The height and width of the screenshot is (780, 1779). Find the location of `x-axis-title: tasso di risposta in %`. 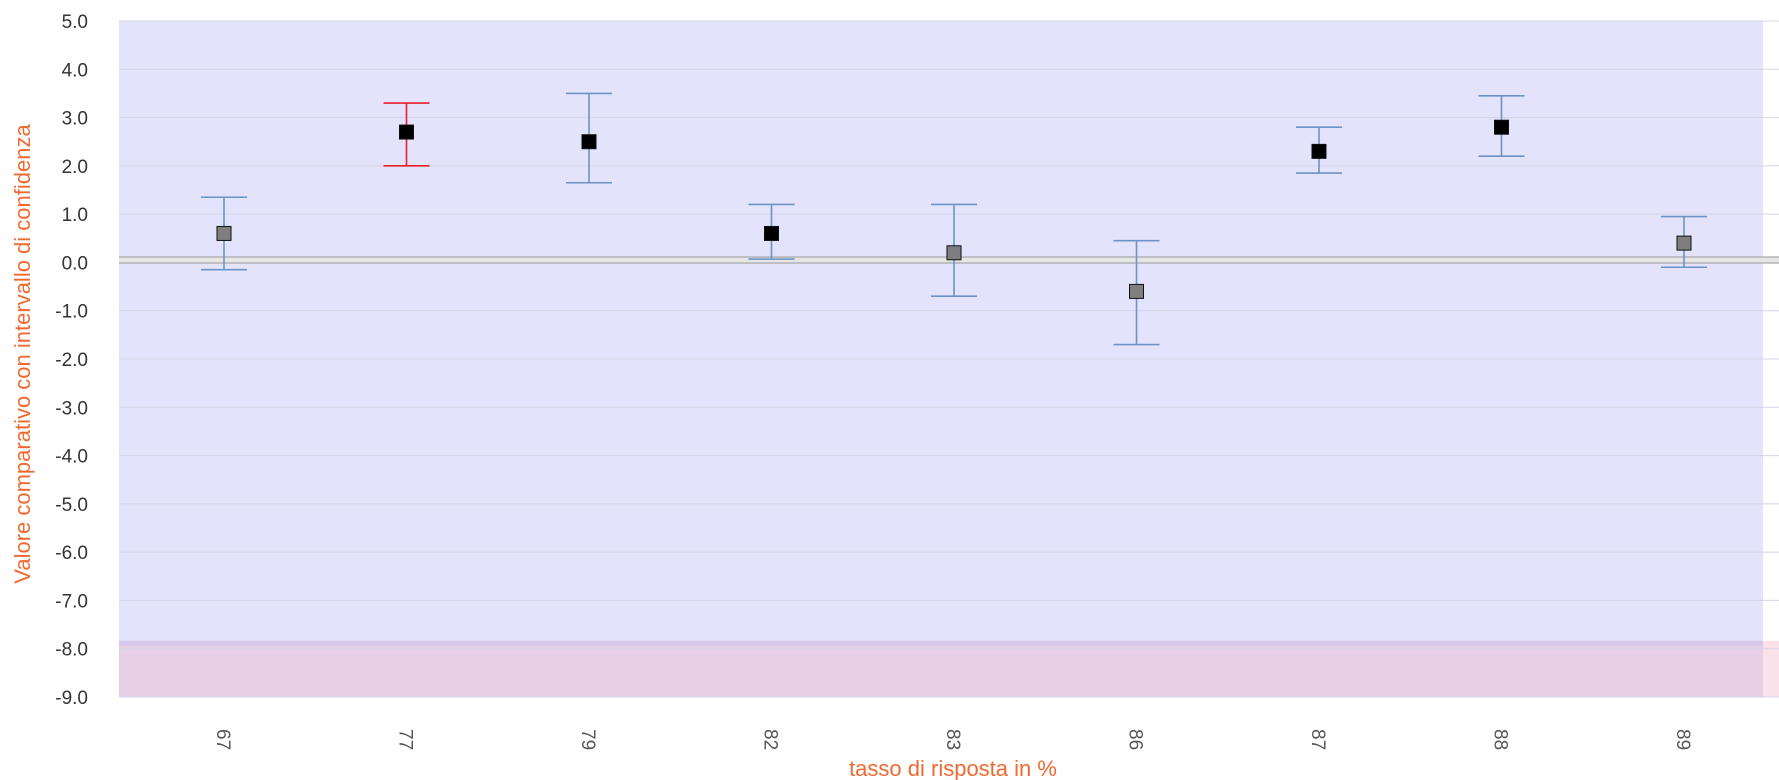

x-axis-title: tasso di risposta in % is located at coordinates (953, 768).